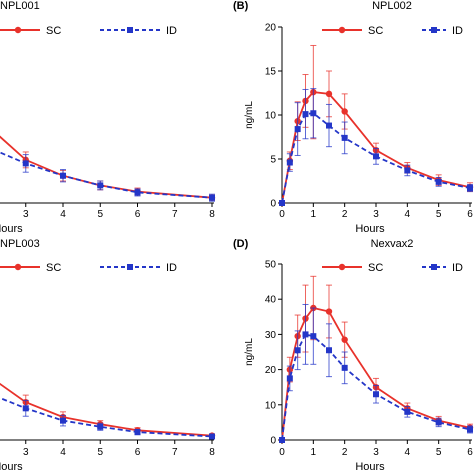 The image size is (474, 474). What do you see at coordinates (271, 335) in the screenshot?
I see `y-tick-label: 30` at bounding box center [271, 335].